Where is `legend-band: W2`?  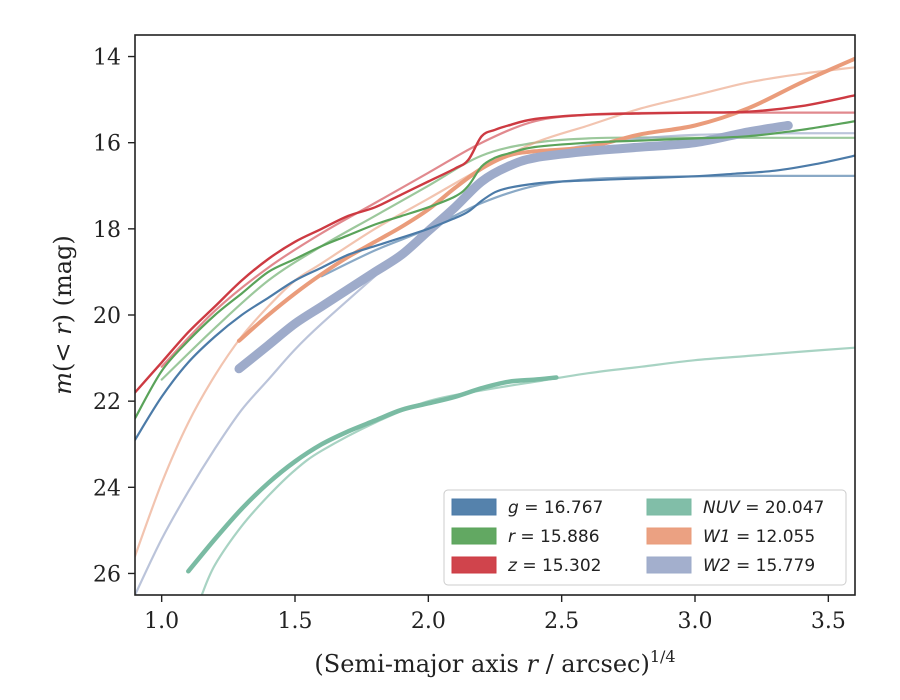
legend-band: W2 is located at coordinates (717, 566).